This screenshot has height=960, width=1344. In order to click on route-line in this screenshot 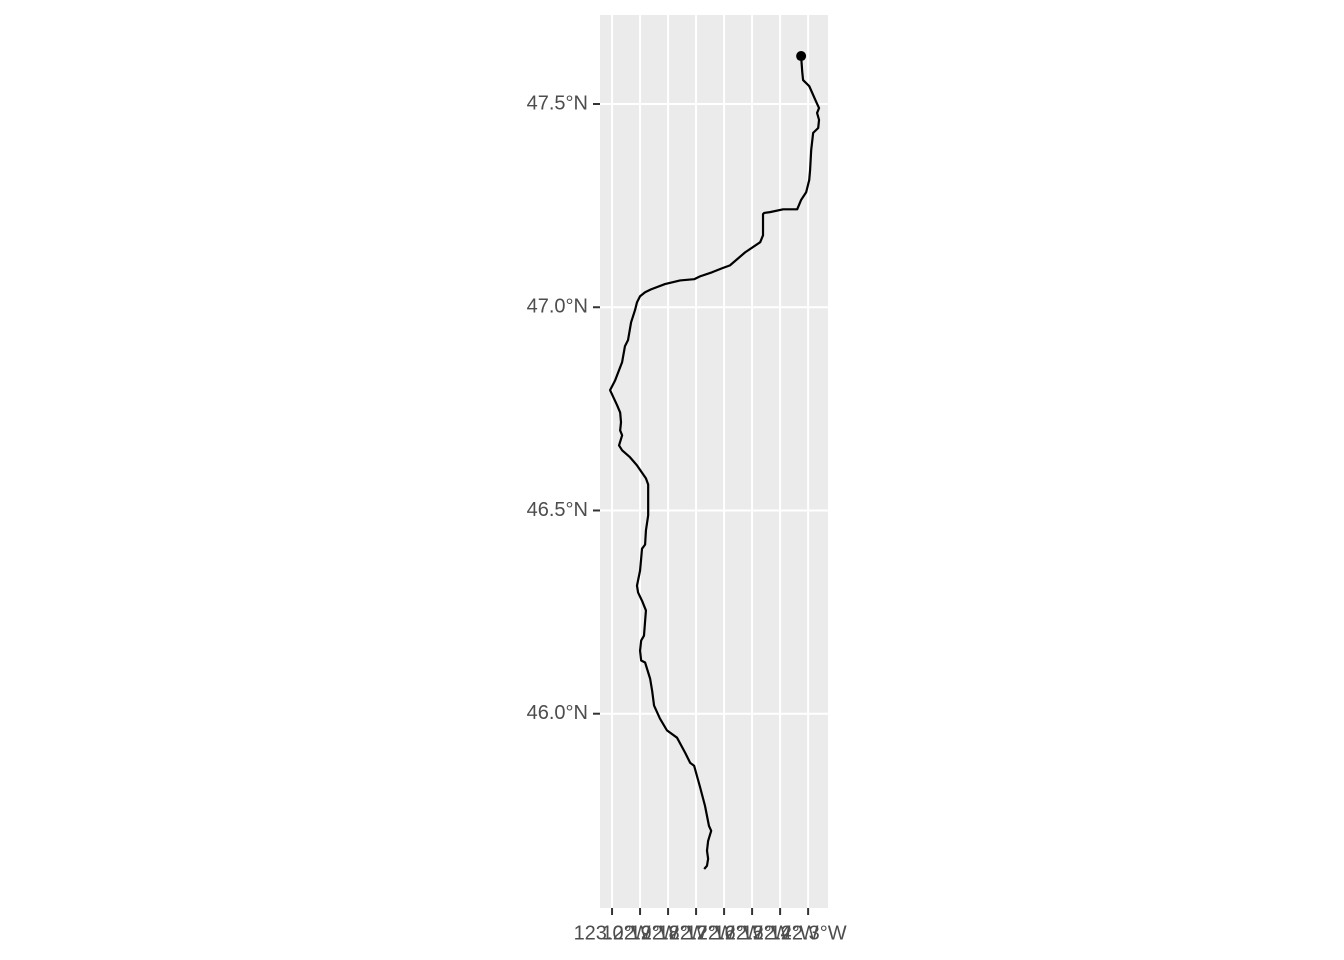, I will do `click(714, 462)`.